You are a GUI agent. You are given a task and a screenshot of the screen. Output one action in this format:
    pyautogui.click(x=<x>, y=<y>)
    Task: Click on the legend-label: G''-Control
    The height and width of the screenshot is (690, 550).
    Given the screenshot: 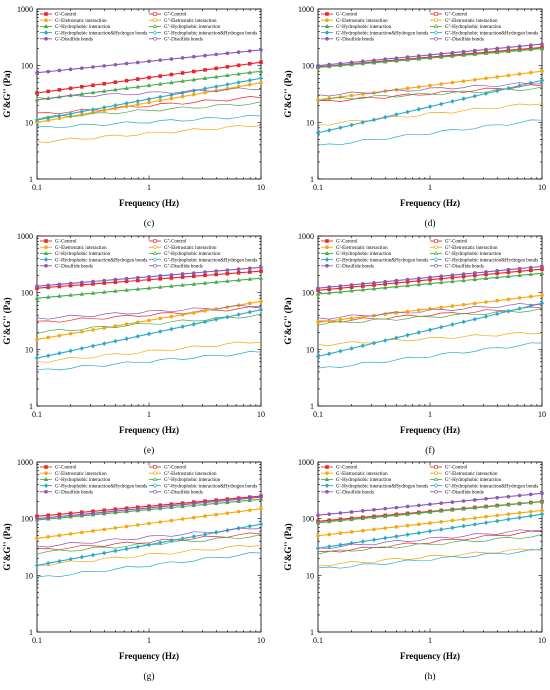 What is the action you would take?
    pyautogui.click(x=456, y=15)
    